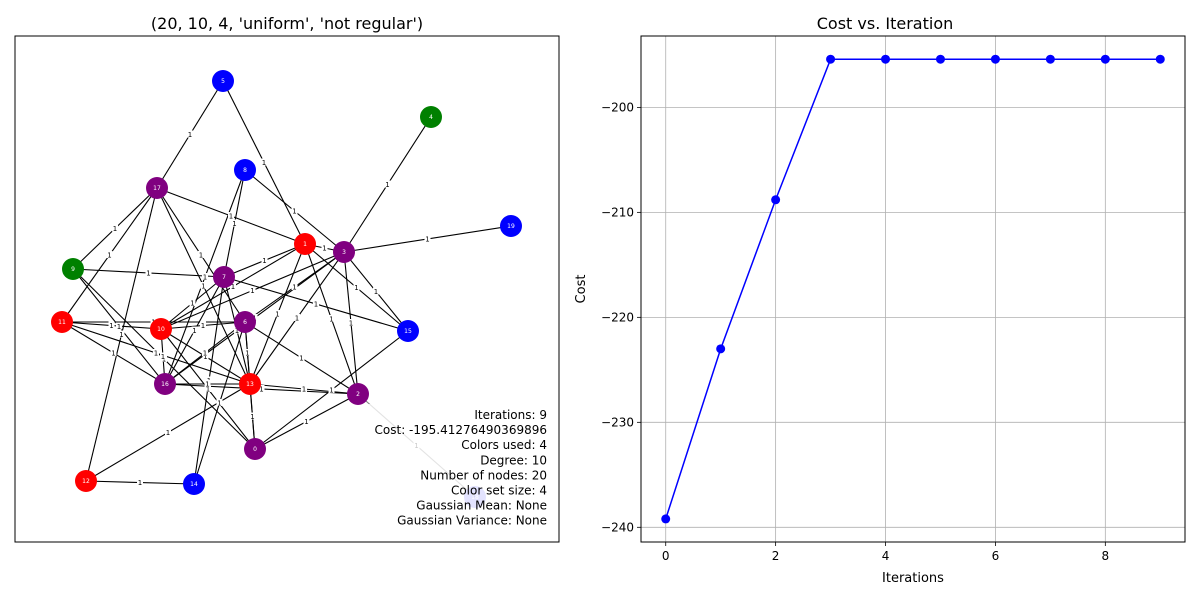 Image resolution: width=1200 pixels, height=600 pixels. I want to click on info-line: Color set size: 4, so click(499, 491).